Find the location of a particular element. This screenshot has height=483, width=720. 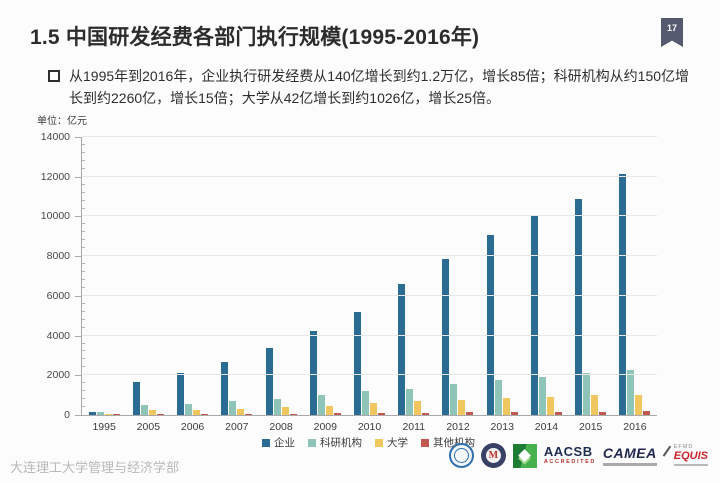

y-axis-tick-label: 2000 is located at coordinates (58, 375).